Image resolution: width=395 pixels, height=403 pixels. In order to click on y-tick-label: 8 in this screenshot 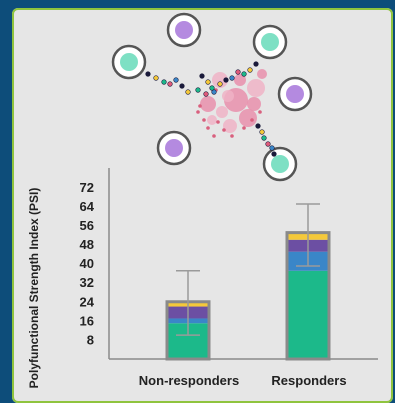, I will do `click(90, 339)`.